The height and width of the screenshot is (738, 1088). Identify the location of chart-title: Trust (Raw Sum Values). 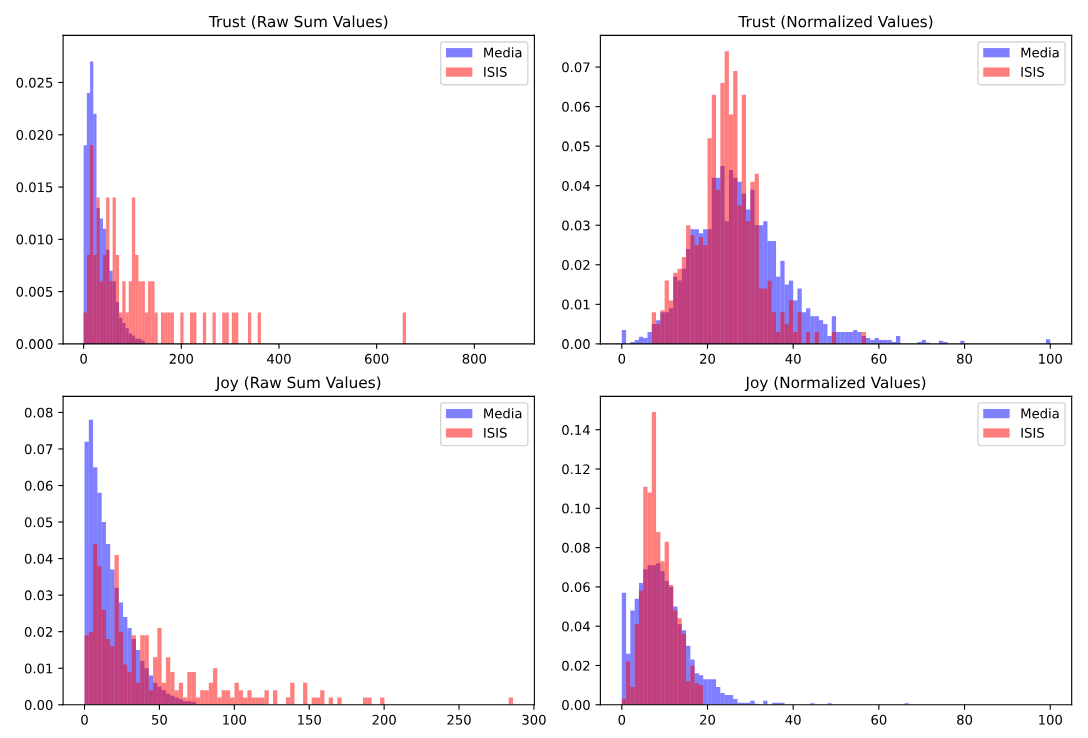
(298, 22).